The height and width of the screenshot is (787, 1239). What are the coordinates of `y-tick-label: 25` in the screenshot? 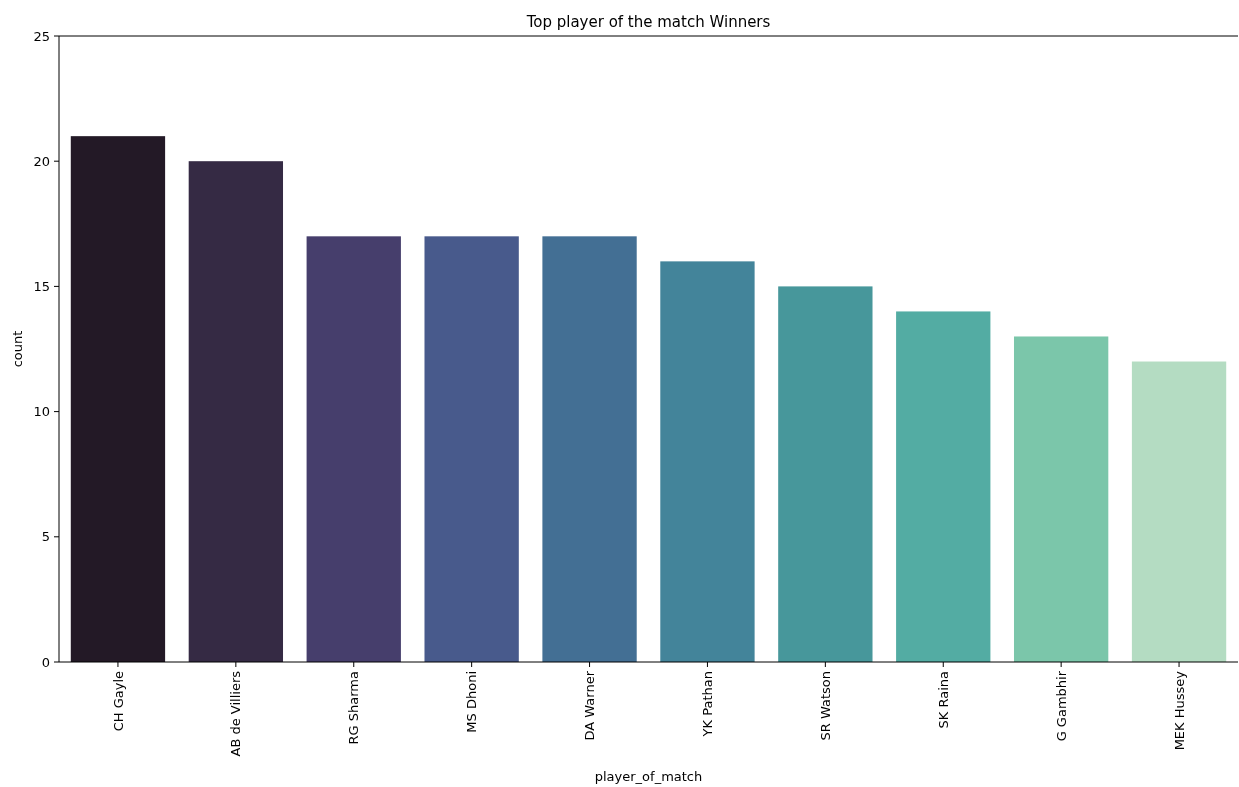 It's located at (41, 36).